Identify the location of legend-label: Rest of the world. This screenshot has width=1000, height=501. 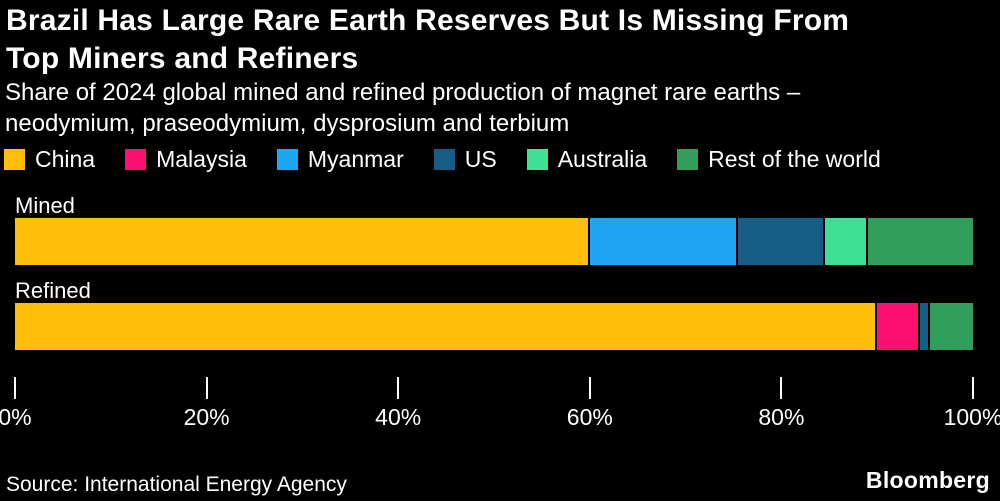
(794, 159).